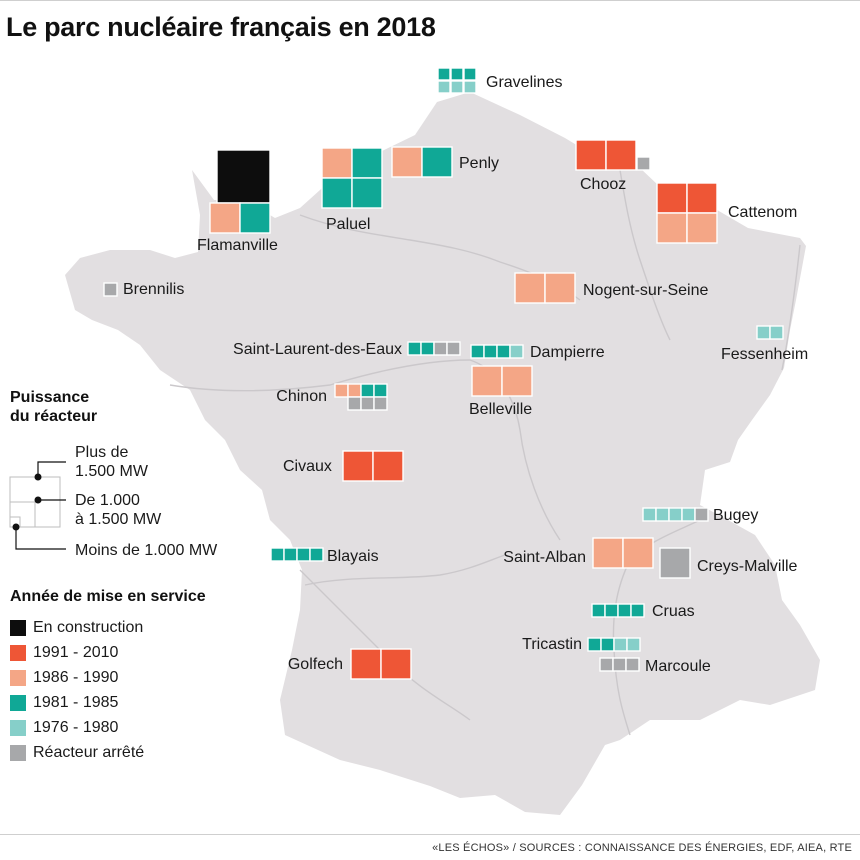 The image size is (860, 860). What do you see at coordinates (747, 566) in the screenshot?
I see `plant-label-creys: Creys-Malville` at bounding box center [747, 566].